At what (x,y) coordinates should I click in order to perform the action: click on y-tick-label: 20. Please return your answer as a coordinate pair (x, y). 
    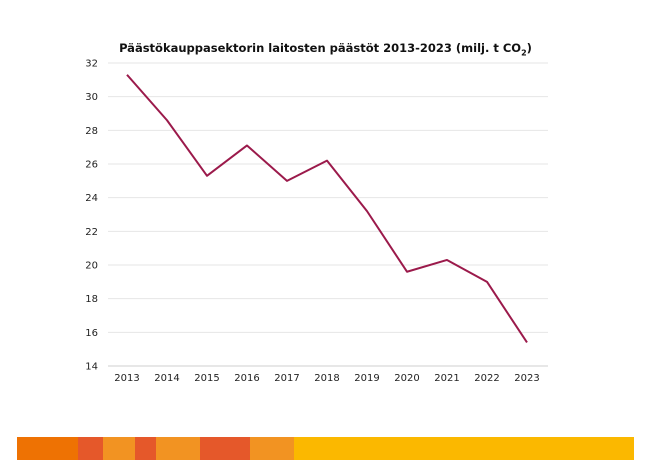
    Looking at the image, I should click on (91, 266).